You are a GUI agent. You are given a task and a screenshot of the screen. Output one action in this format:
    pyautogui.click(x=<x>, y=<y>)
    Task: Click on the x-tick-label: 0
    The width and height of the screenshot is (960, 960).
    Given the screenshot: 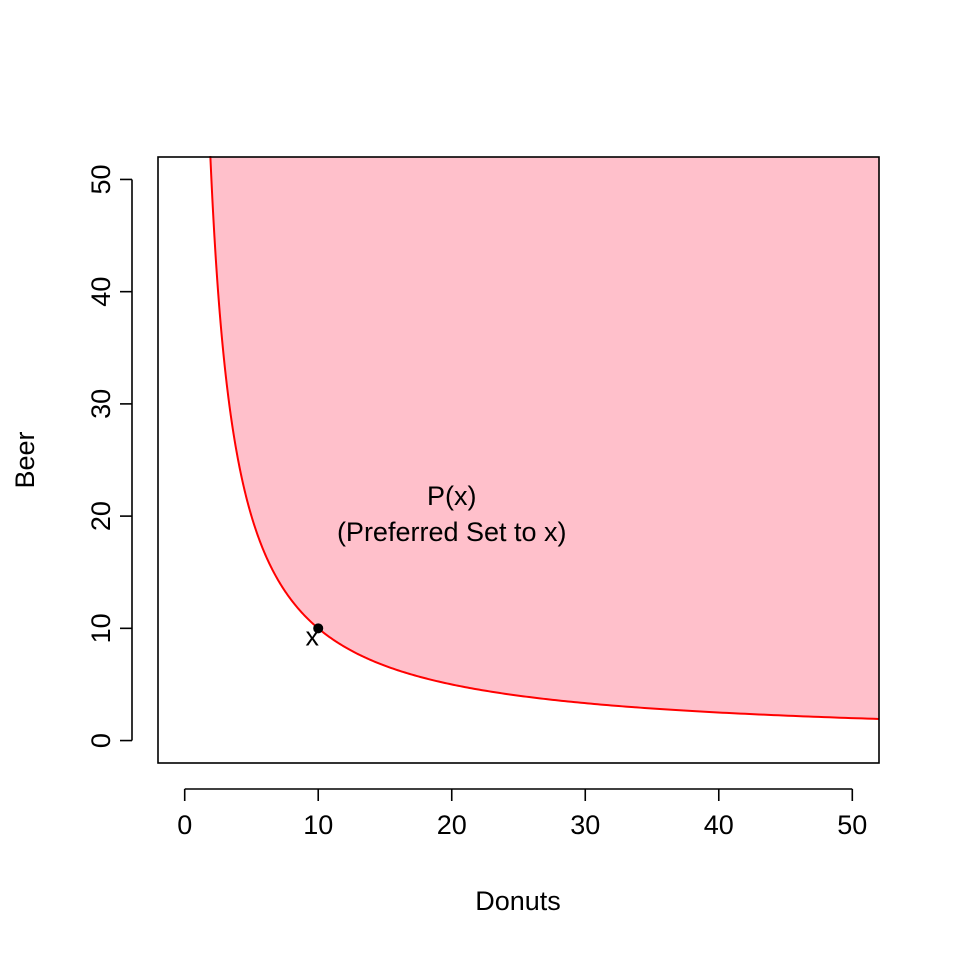 What is the action you would take?
    pyautogui.click(x=184, y=825)
    